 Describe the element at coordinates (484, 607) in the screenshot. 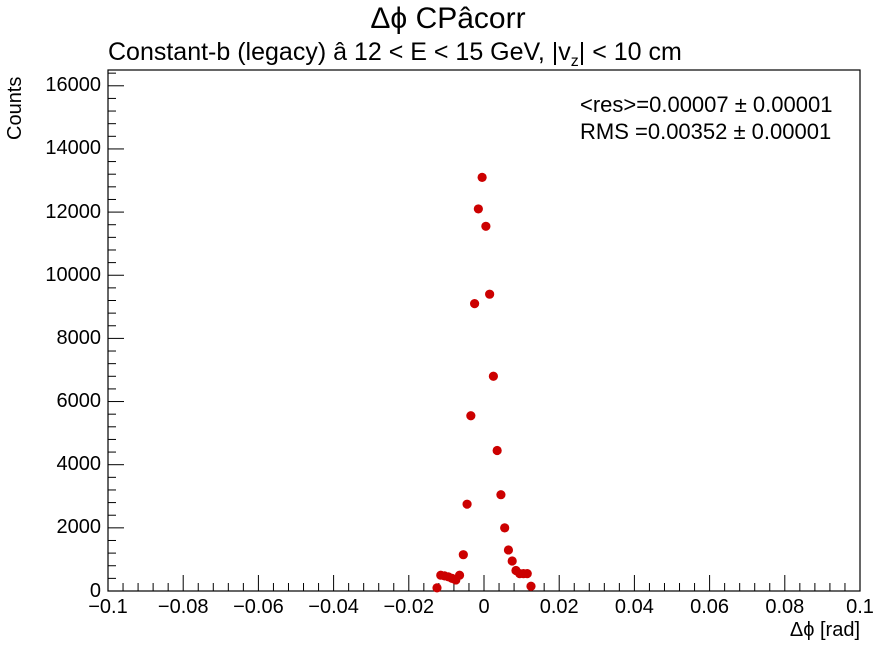

I see `x-tick-label: 0` at that location.